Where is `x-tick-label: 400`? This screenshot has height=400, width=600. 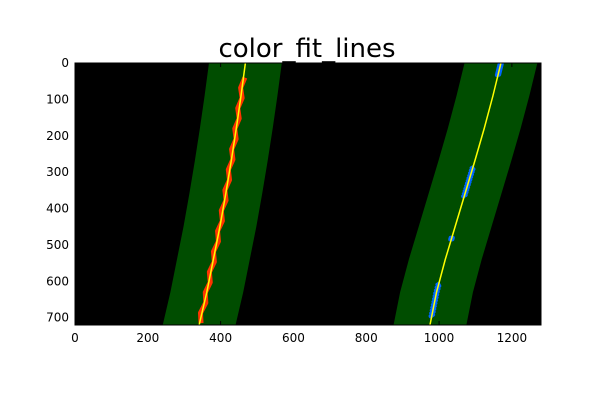
x-tick-label: 400 is located at coordinates (220, 338).